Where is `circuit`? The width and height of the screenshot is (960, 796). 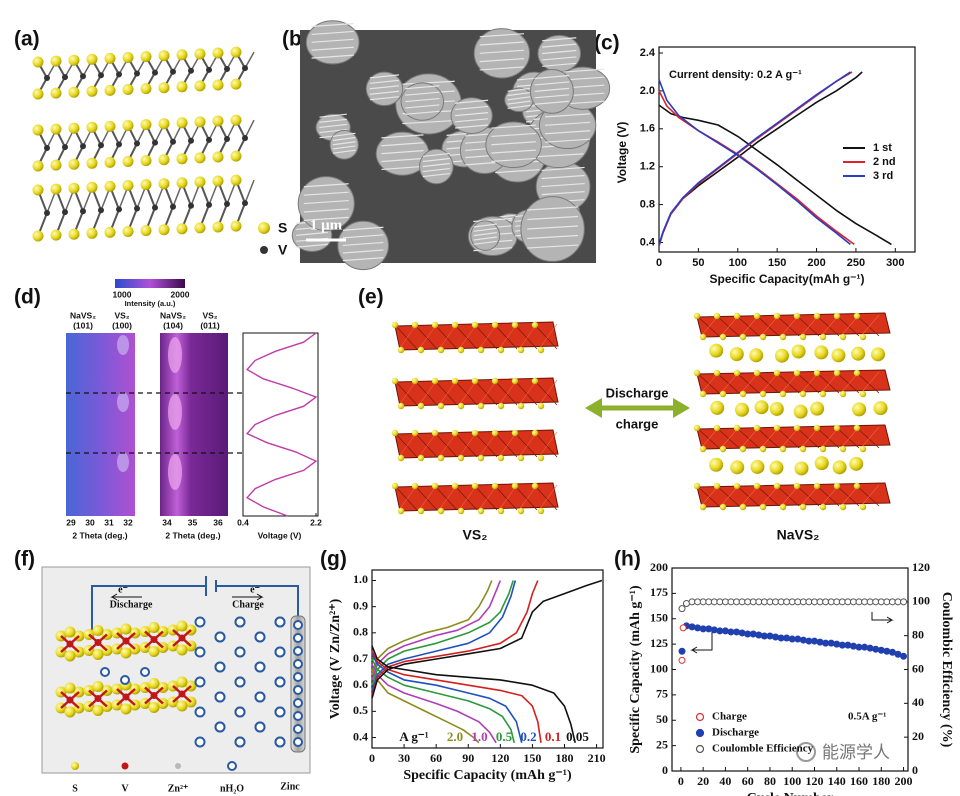
circuit is located at coordinates (195, 608).